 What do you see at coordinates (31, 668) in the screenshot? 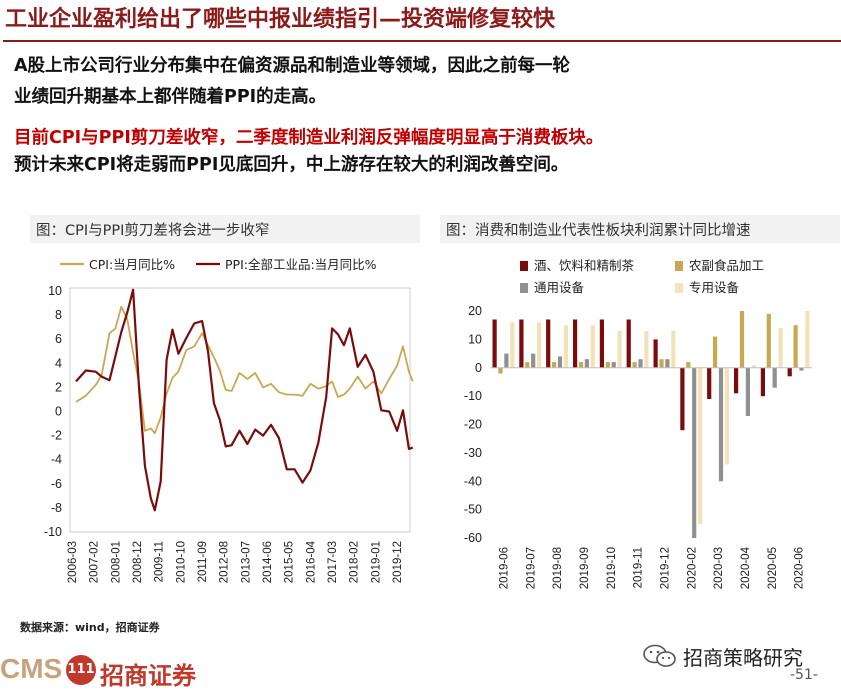
I see `logo-cms-text: CMS` at bounding box center [31, 668].